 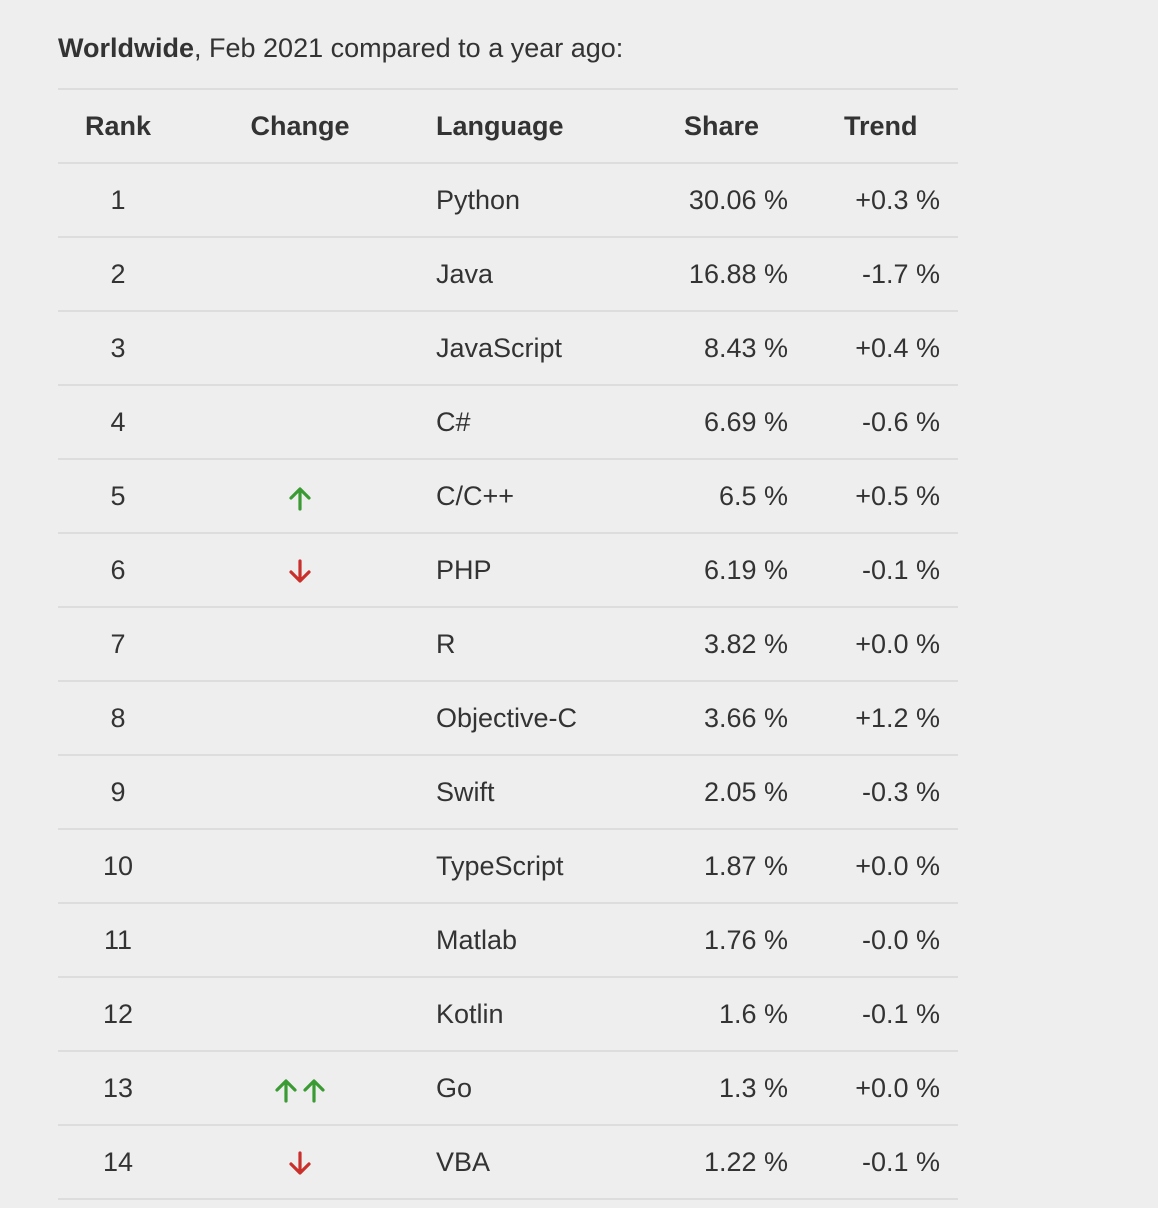 I want to click on trend-cell: -0.0 %, so click(x=900, y=940).